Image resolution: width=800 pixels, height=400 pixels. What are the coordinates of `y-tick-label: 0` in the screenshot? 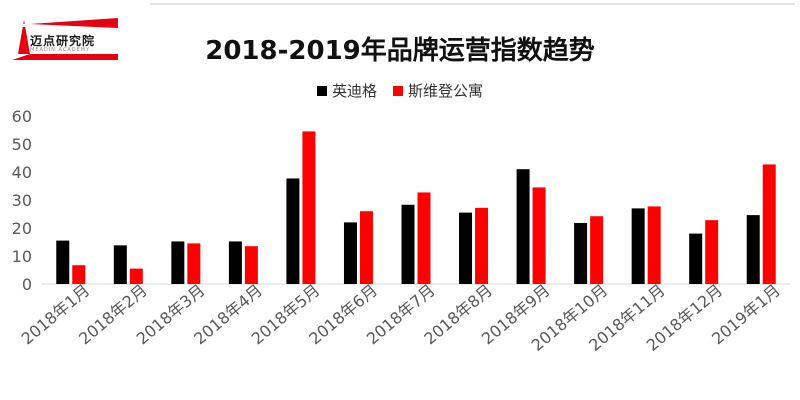 It's located at (27, 284).